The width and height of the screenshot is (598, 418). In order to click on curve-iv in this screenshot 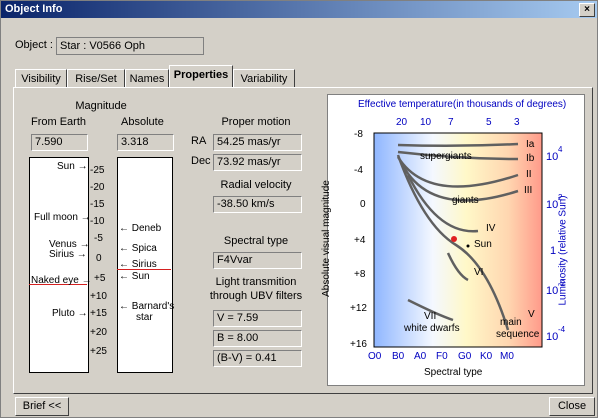, I will do `click(442, 203)`.